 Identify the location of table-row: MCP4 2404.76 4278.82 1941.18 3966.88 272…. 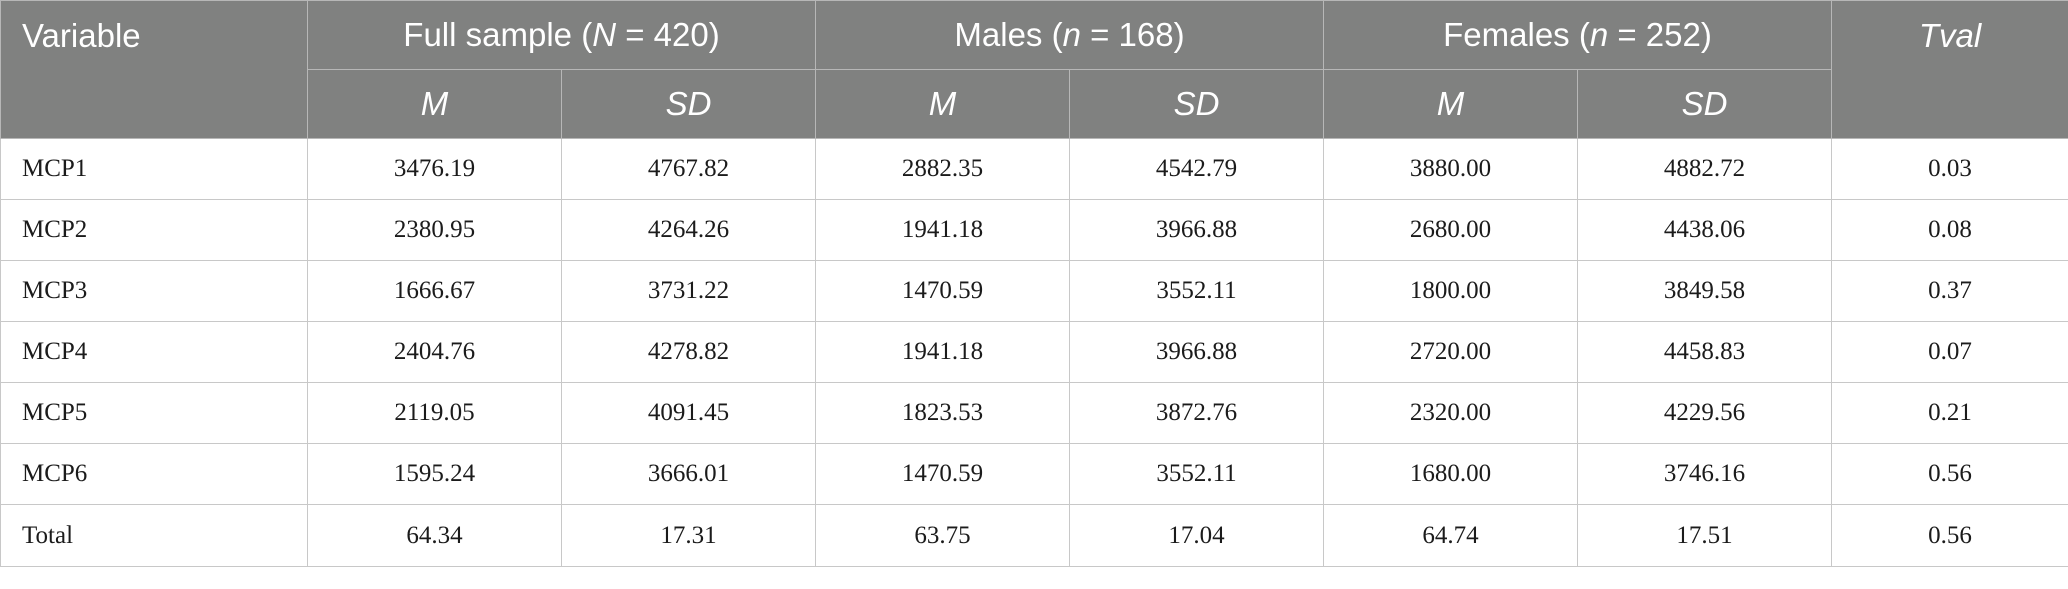
(1034, 352).